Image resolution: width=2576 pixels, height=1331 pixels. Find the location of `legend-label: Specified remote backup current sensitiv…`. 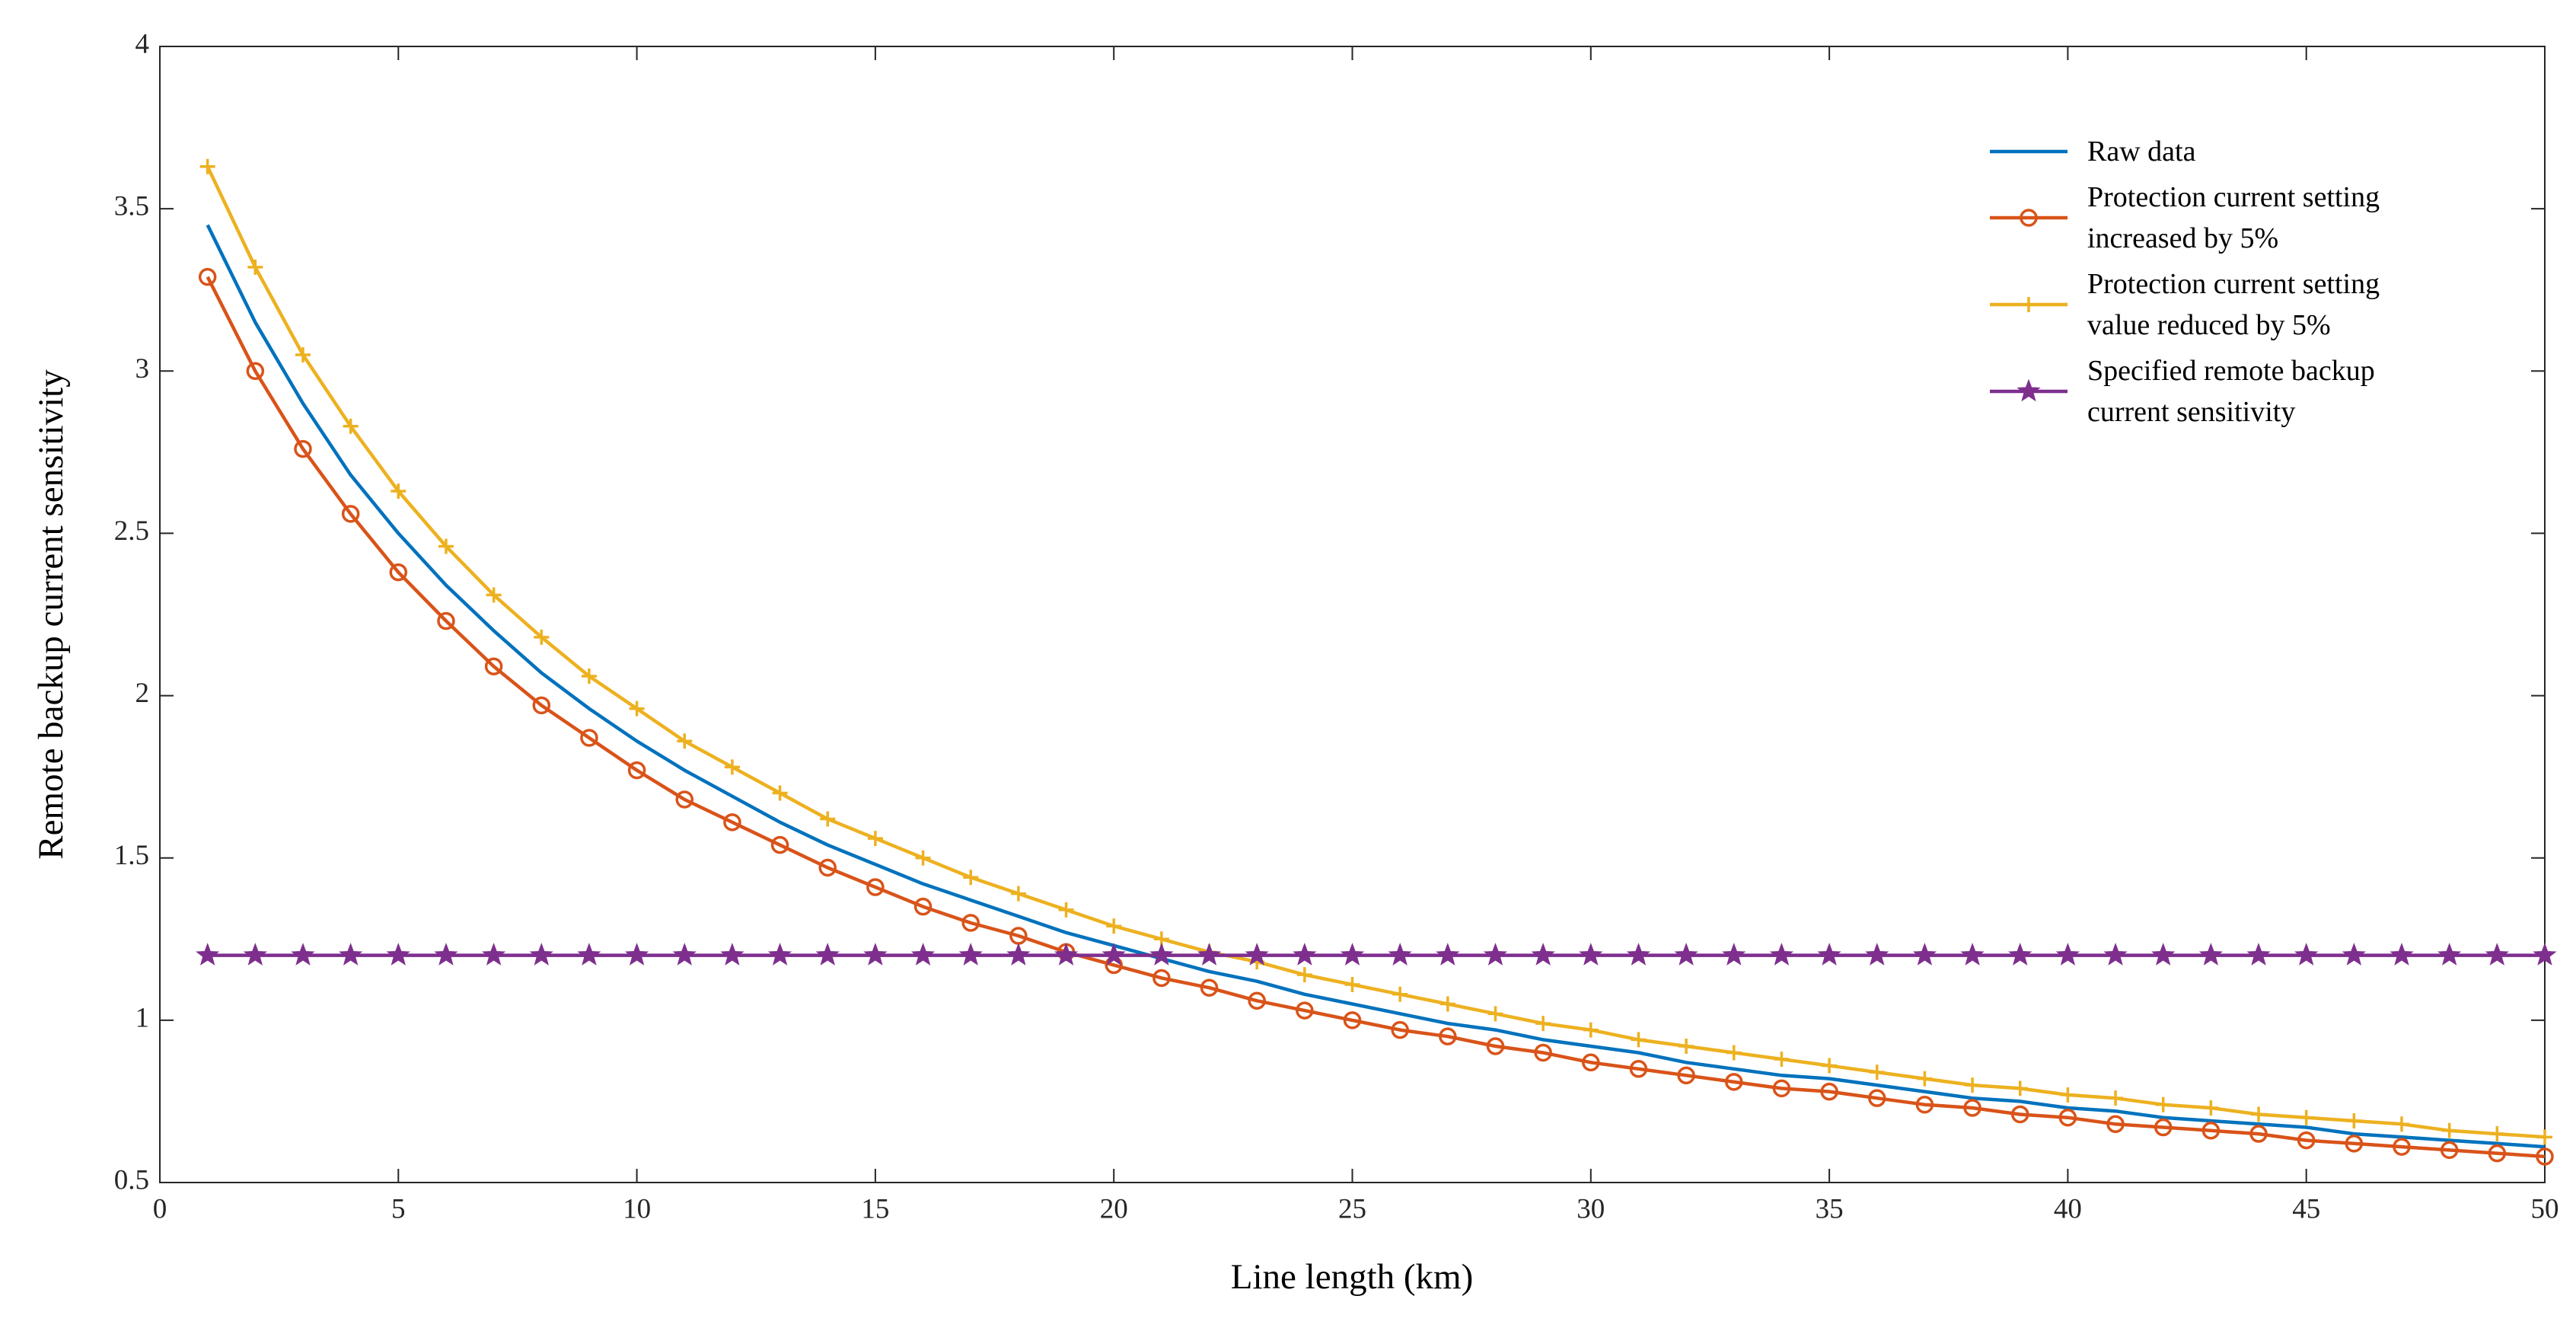

legend-label: Specified remote backup current sensitiv… is located at coordinates (2231, 391).